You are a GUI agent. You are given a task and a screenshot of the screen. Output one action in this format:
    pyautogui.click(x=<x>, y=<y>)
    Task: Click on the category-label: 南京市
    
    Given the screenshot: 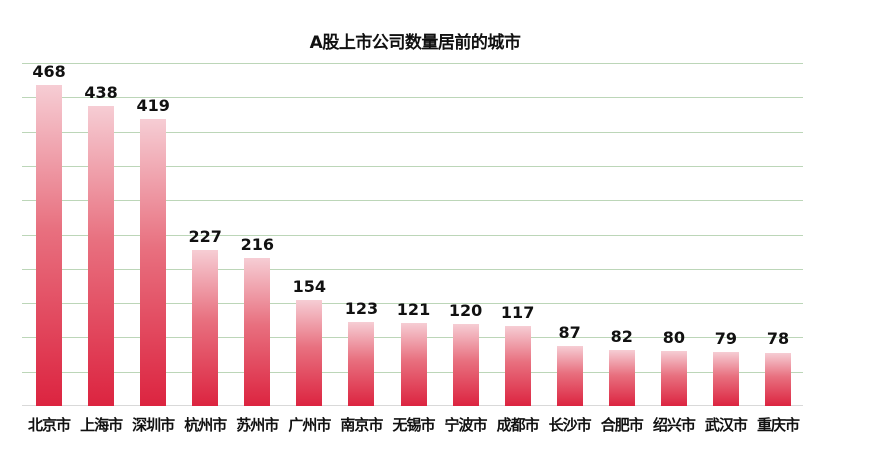 What is the action you would take?
    pyautogui.click(x=361, y=425)
    